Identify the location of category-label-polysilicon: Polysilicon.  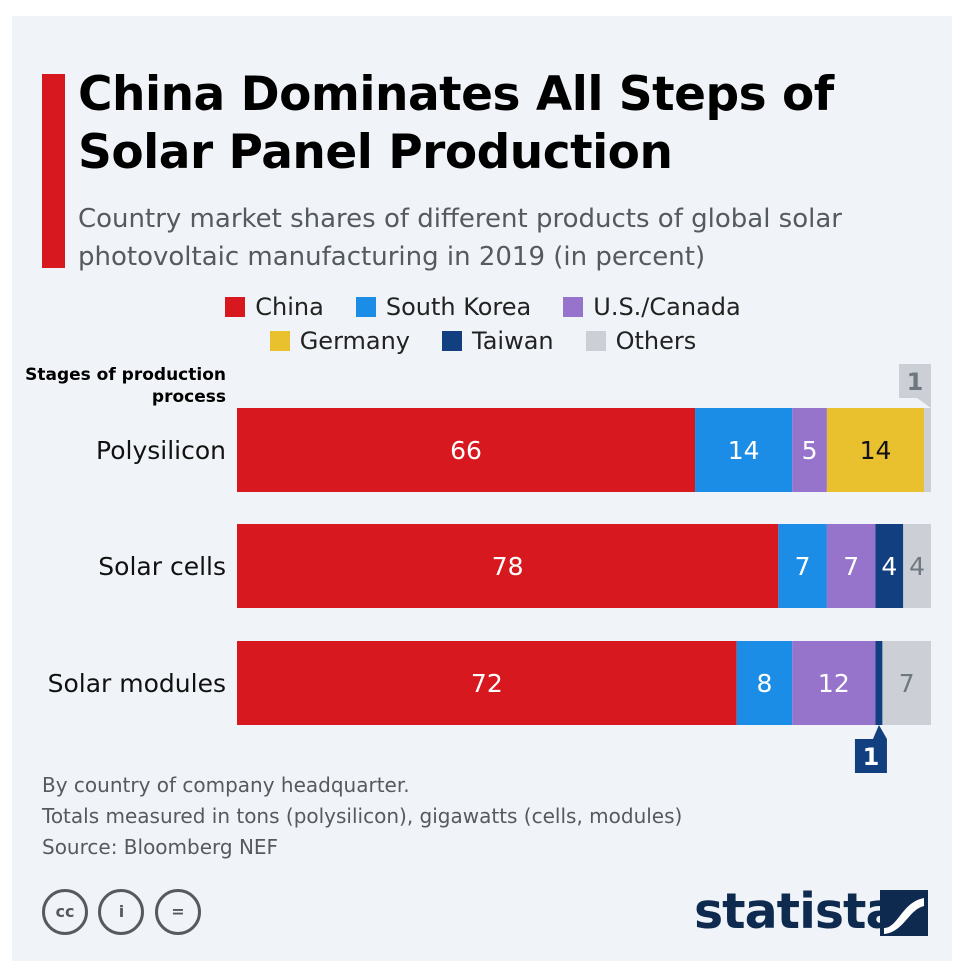
(161, 450).